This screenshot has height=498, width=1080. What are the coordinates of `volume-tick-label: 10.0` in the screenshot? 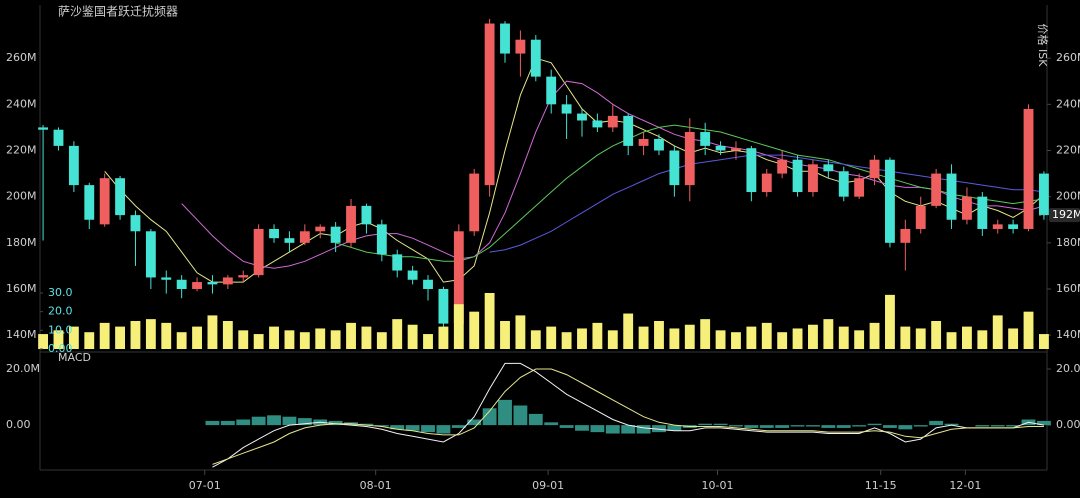 It's located at (60, 329).